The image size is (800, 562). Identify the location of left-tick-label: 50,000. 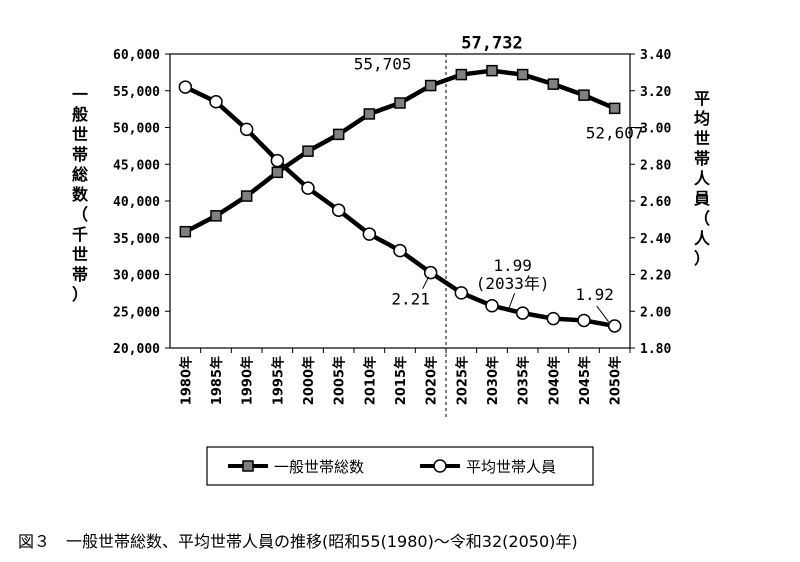
(136, 129).